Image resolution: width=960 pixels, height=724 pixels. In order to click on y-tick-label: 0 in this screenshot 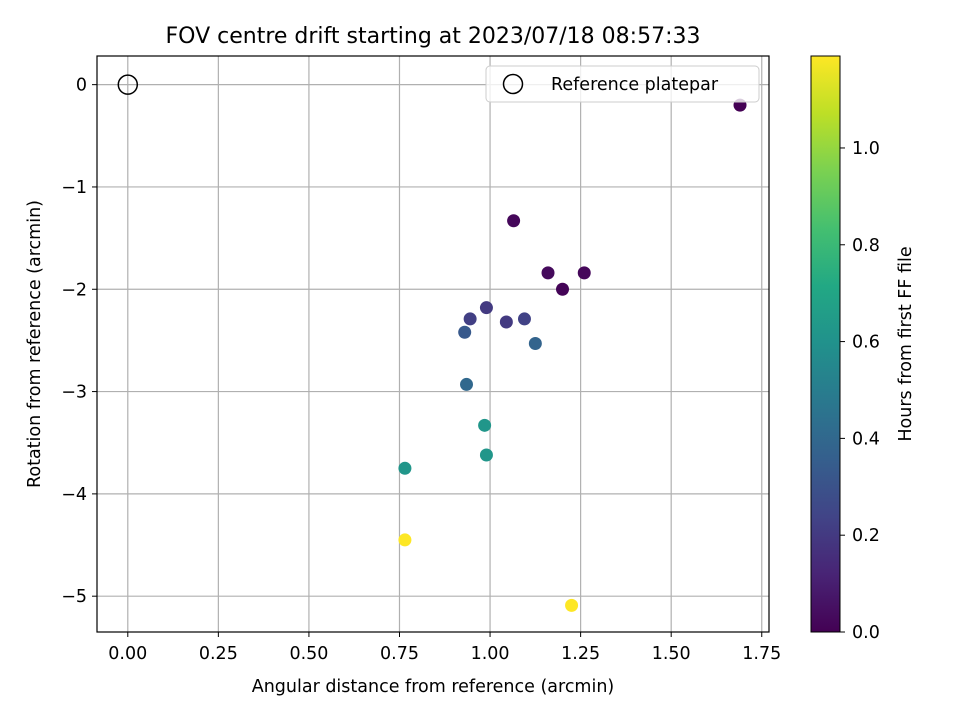, I will do `click(81, 86)`.